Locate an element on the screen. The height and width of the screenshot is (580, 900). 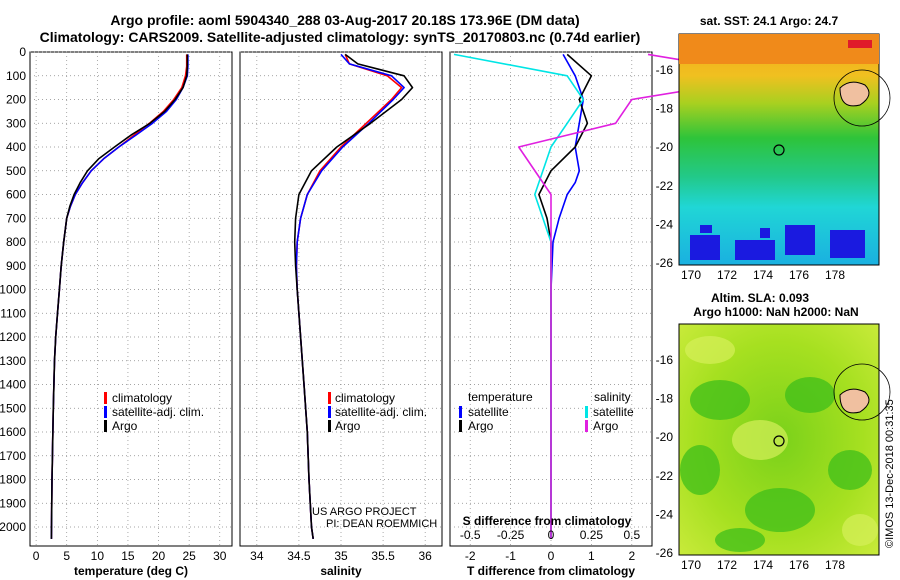
sst-hot-patch is located at coordinates (860, 44).